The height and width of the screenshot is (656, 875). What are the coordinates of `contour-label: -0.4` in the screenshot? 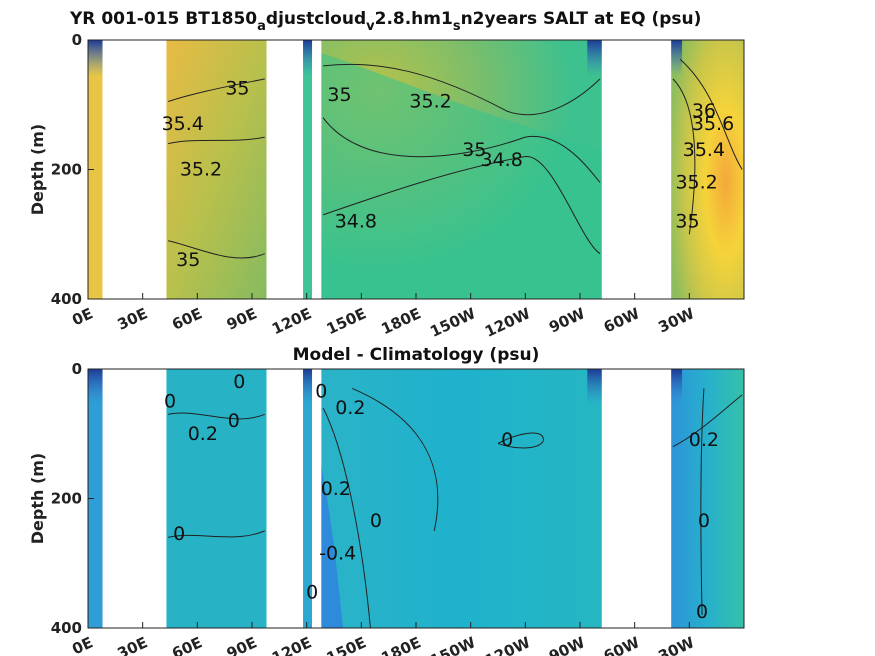 It's located at (337, 554).